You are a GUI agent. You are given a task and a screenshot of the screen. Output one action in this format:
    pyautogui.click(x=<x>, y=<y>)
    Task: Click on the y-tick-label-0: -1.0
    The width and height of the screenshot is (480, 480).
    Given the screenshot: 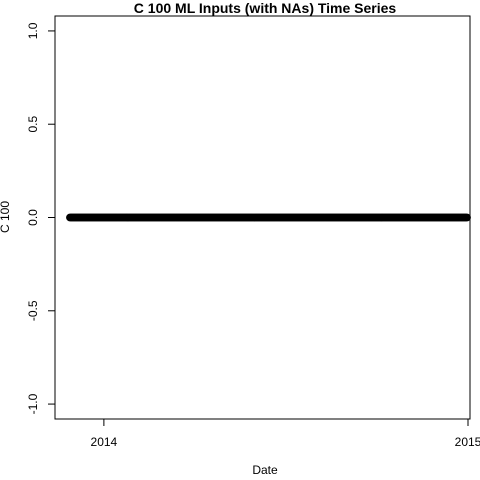 What is the action you would take?
    pyautogui.click(x=33, y=403)
    